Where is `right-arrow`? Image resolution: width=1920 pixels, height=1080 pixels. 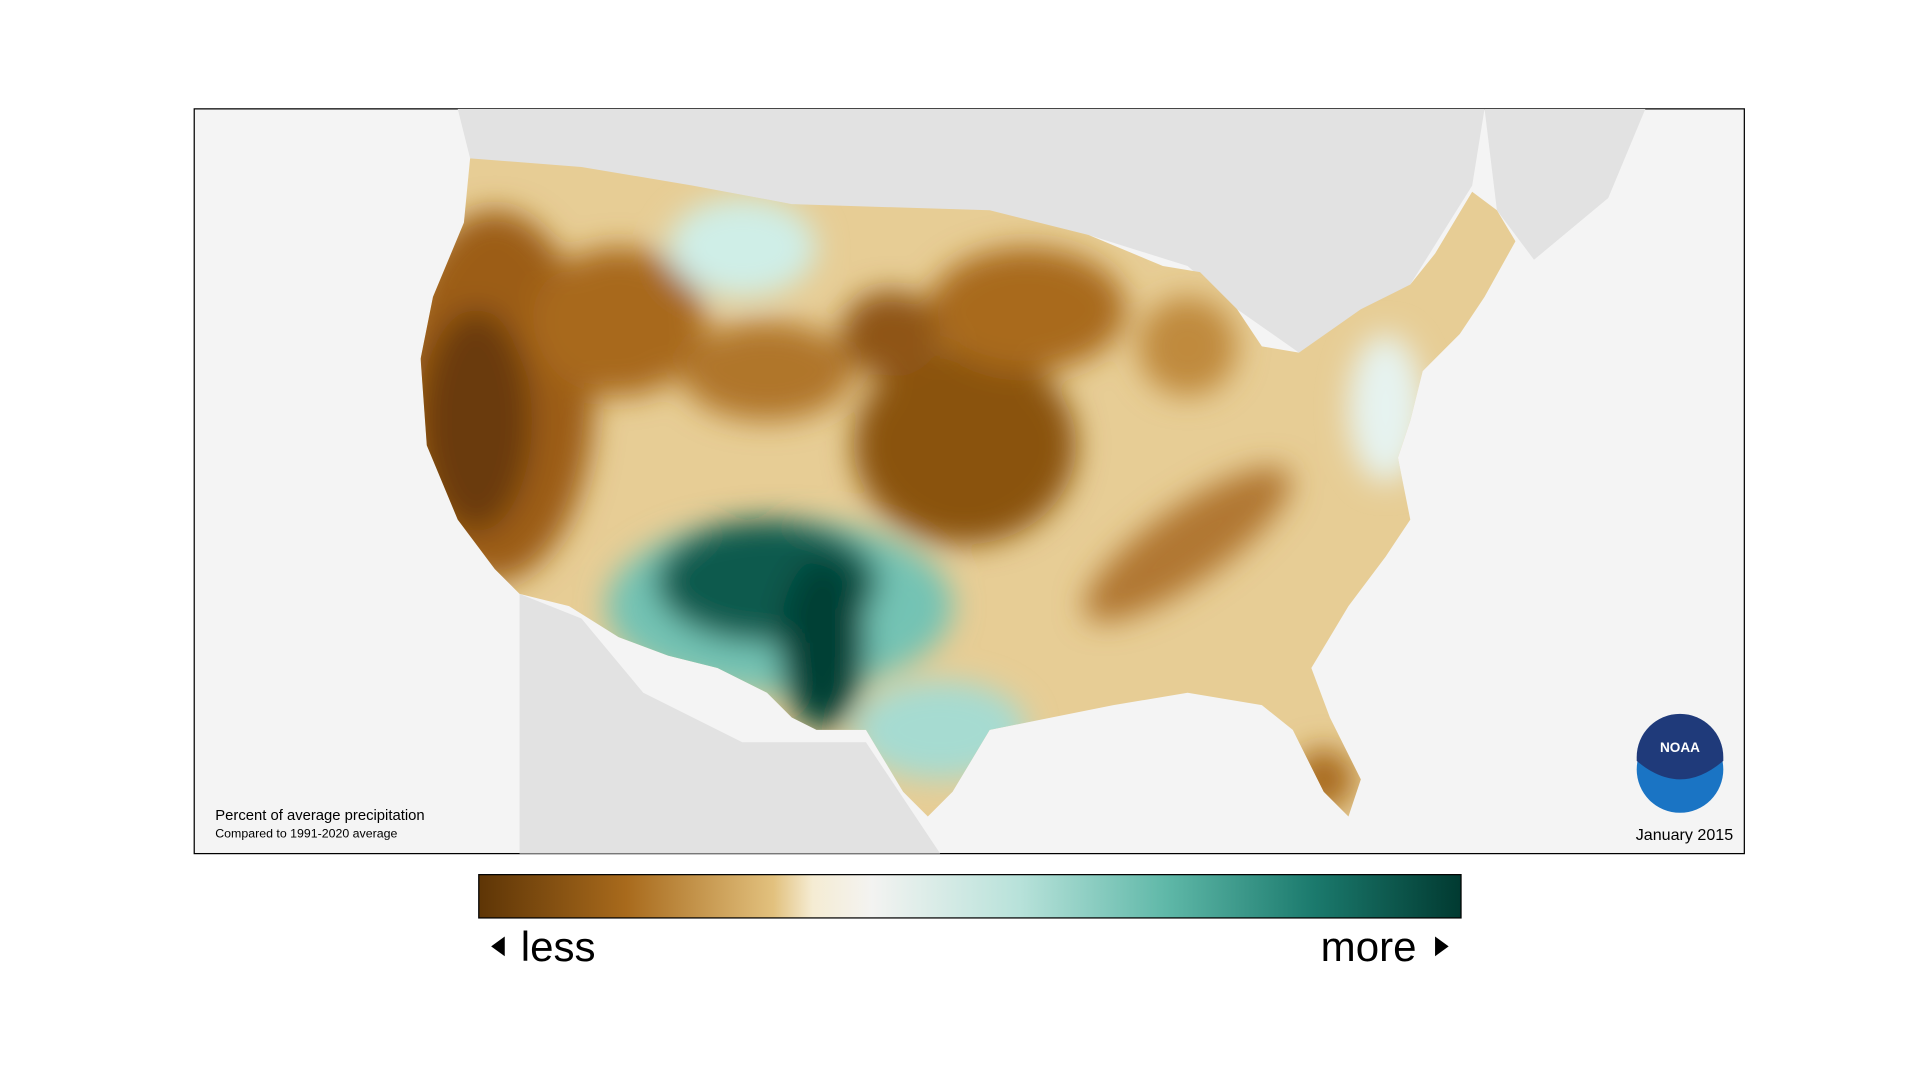 right-arrow is located at coordinates (1442, 946).